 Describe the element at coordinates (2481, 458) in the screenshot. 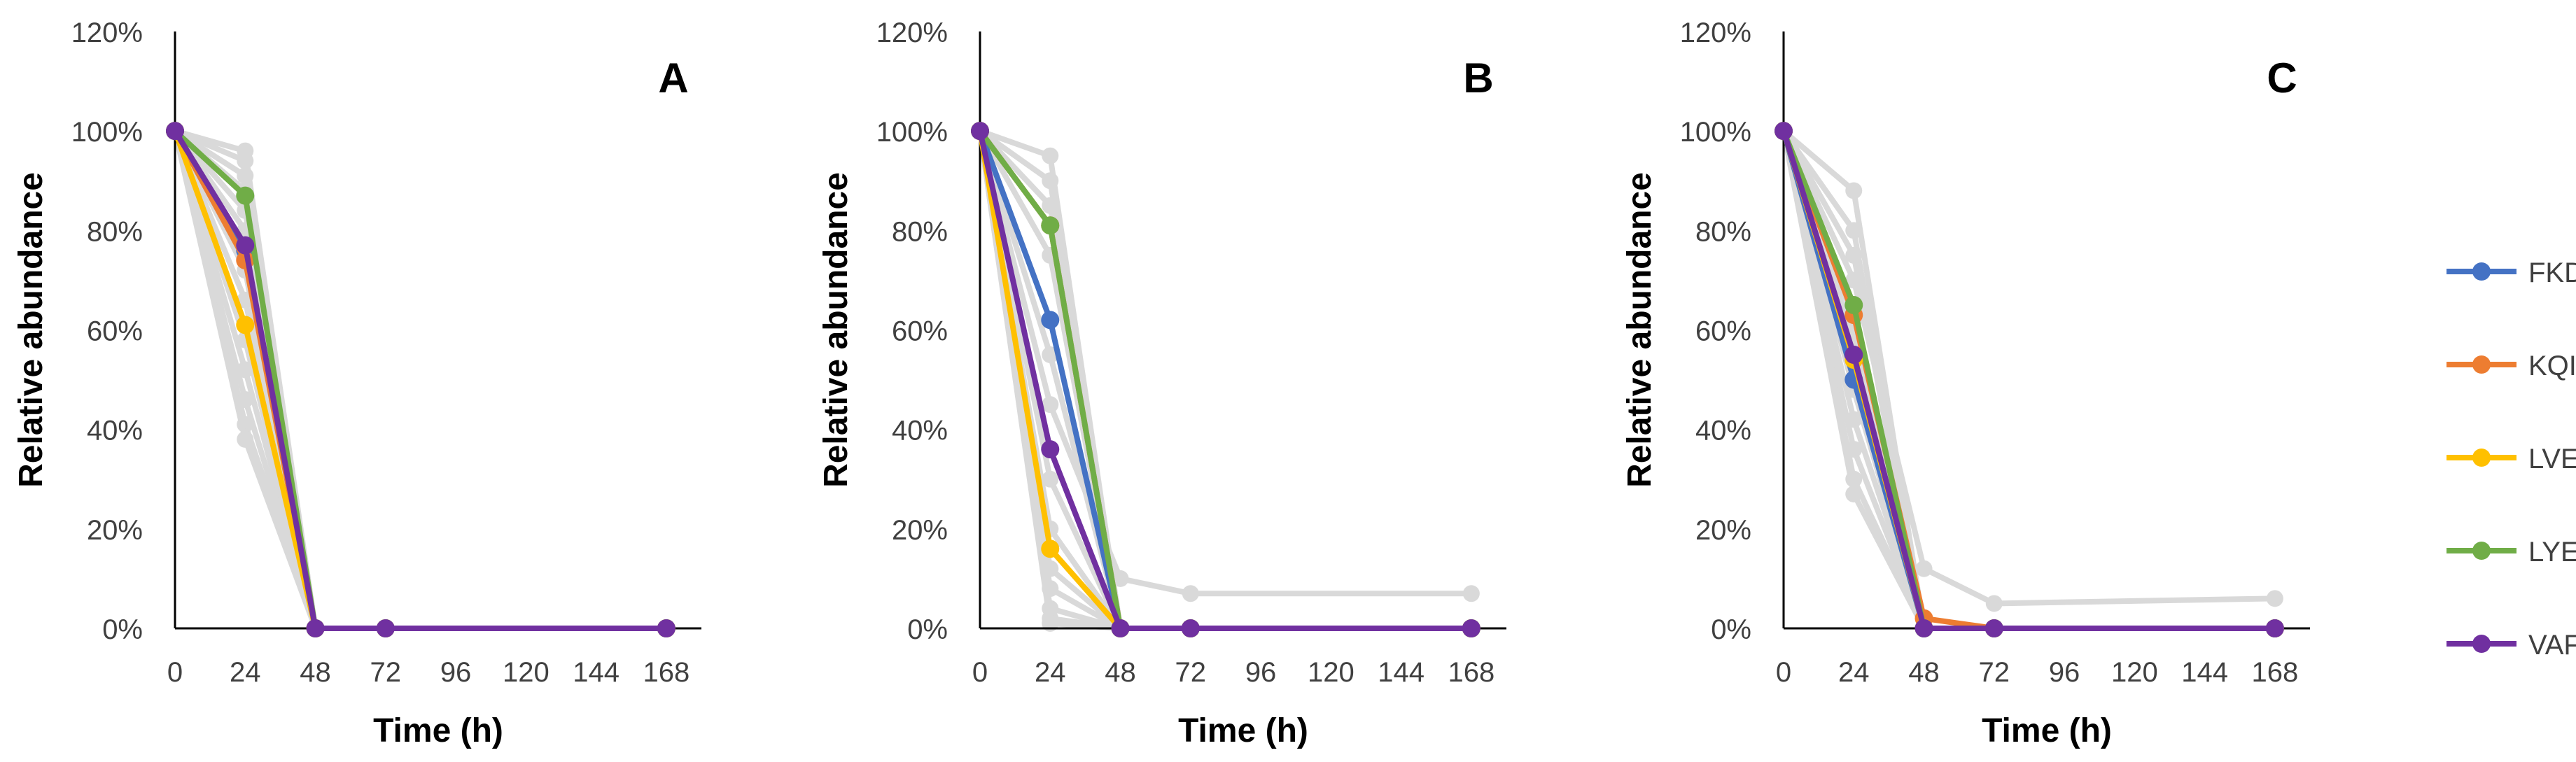

I see `legend-marker-lve` at that location.